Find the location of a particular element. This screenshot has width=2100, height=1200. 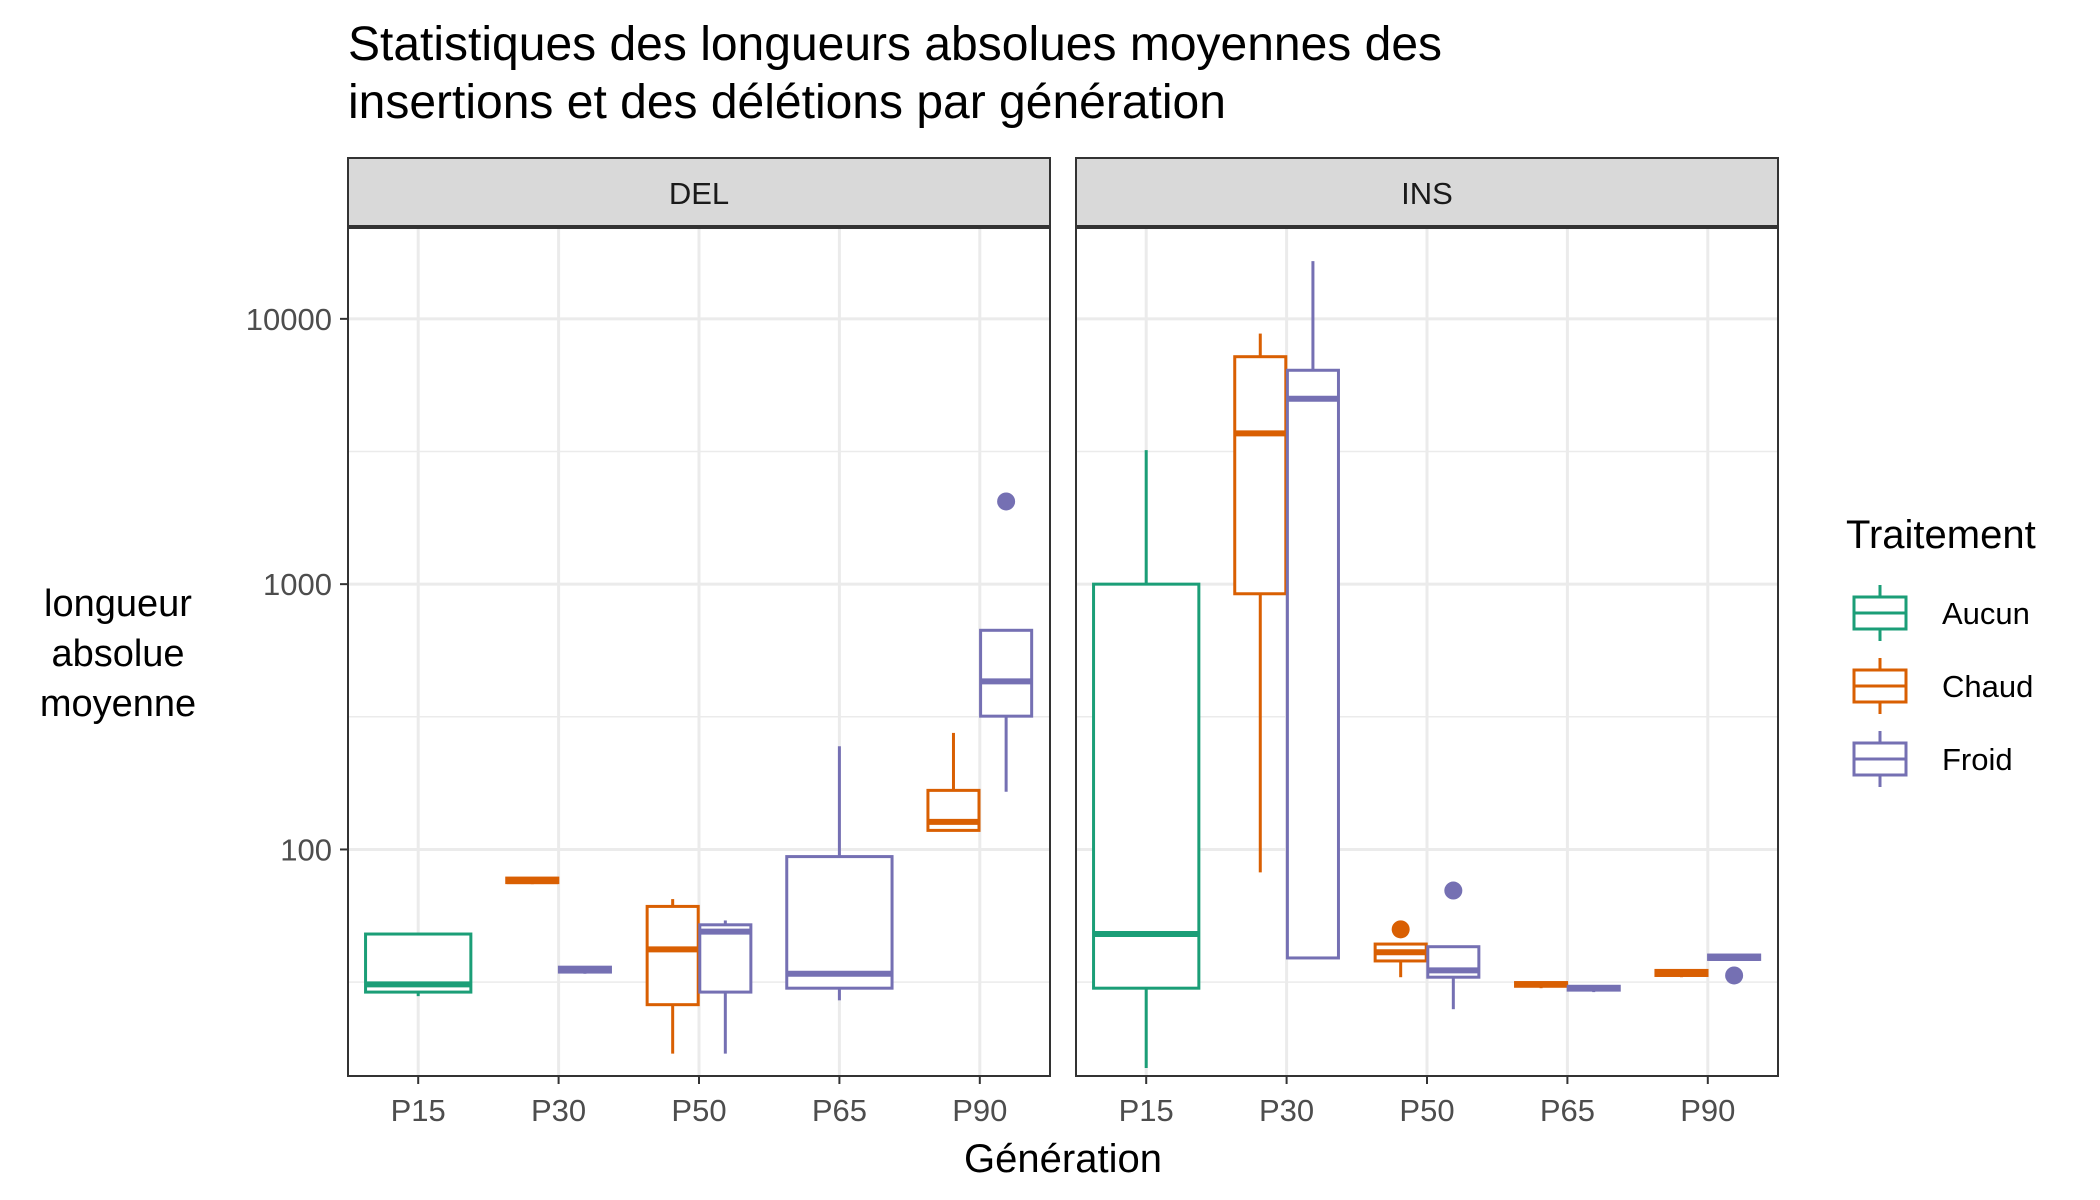

y-axis-ticks: 100 1000 10000 is located at coordinates (297, 584).